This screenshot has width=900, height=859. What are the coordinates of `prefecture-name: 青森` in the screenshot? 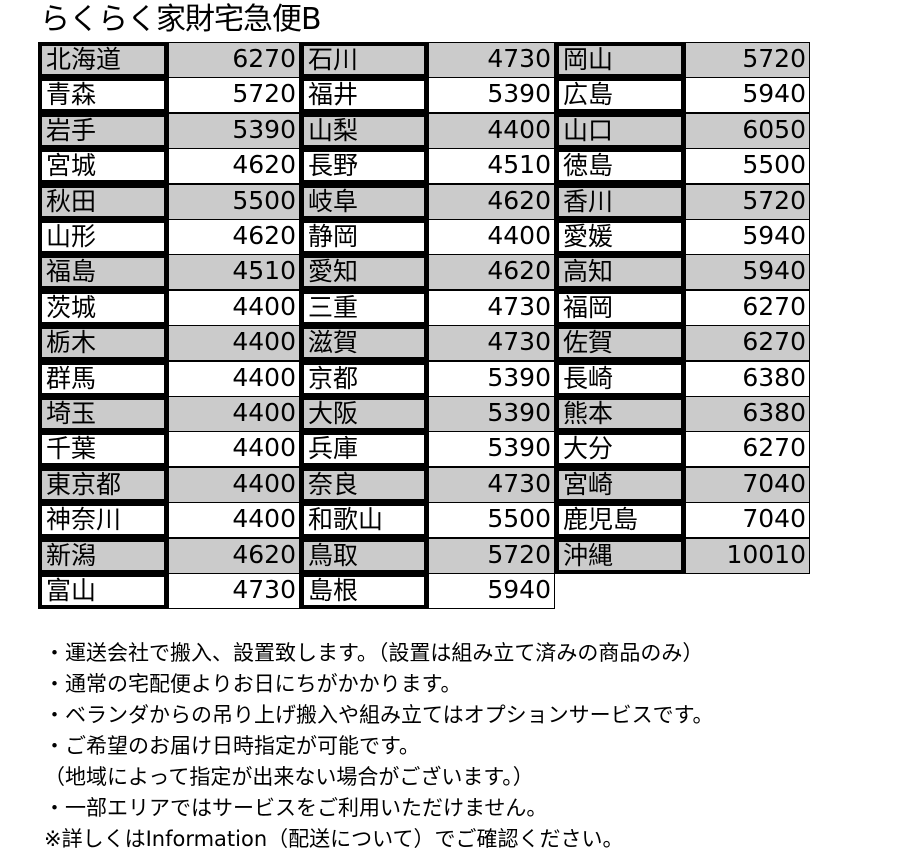 It's located at (103, 95).